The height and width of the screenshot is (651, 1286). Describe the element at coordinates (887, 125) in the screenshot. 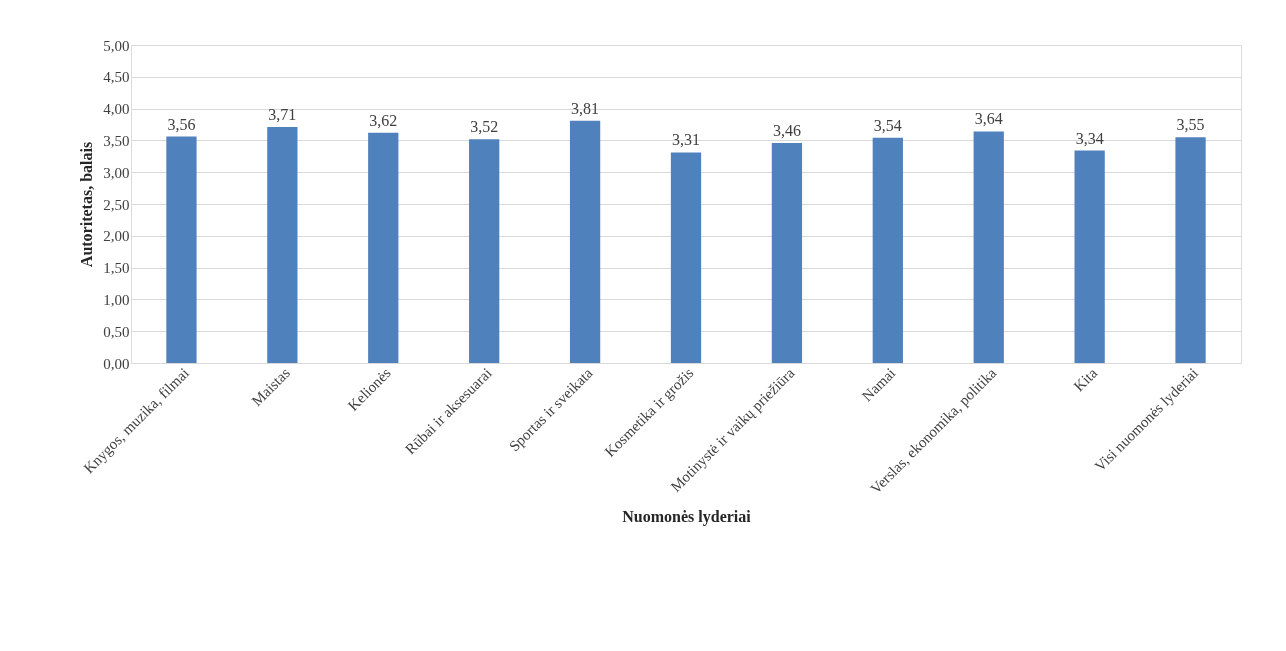

I see `data-label: 3,54` at that location.